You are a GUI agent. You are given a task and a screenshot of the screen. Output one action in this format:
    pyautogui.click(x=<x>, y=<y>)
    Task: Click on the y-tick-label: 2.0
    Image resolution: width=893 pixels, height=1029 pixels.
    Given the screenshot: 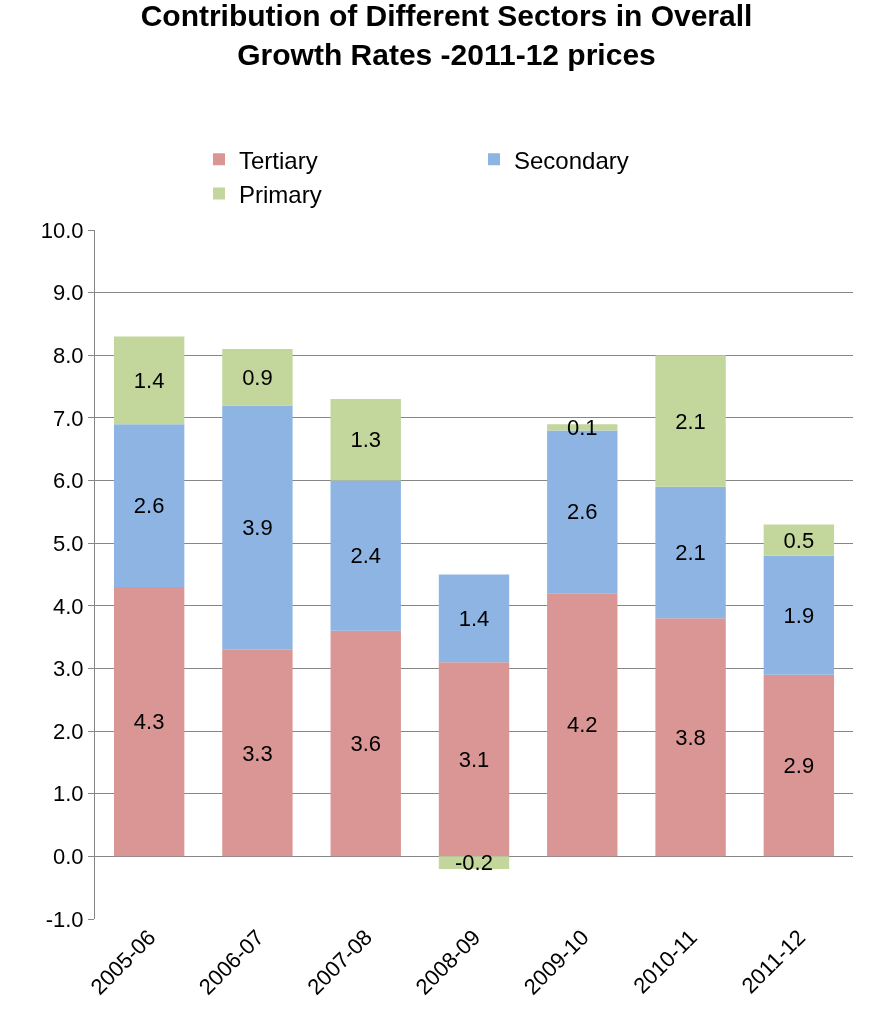 What is the action you would take?
    pyautogui.click(x=68, y=731)
    